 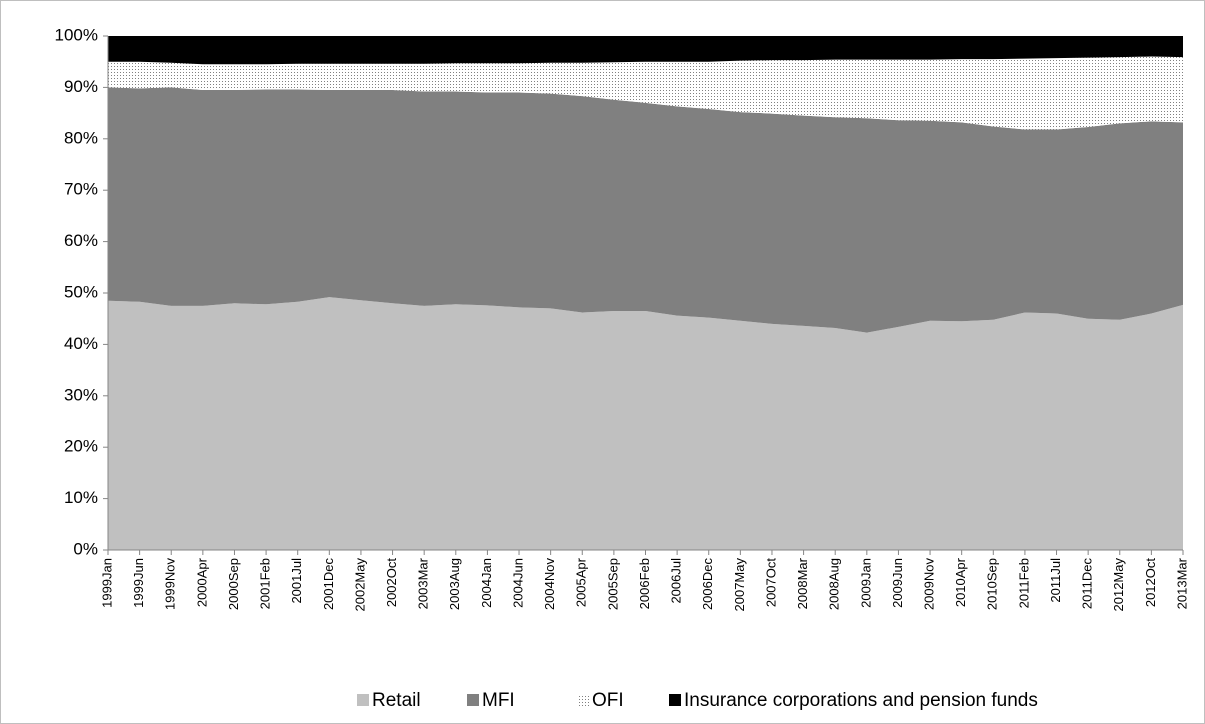 What do you see at coordinates (106, 583) in the screenshot?
I see `x-tick-label: 1999Jan` at bounding box center [106, 583].